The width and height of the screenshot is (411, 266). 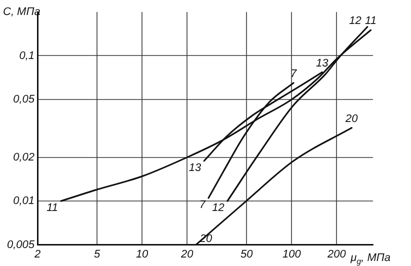 I want to click on y-tick-label: 0,02, so click(x=24, y=157).